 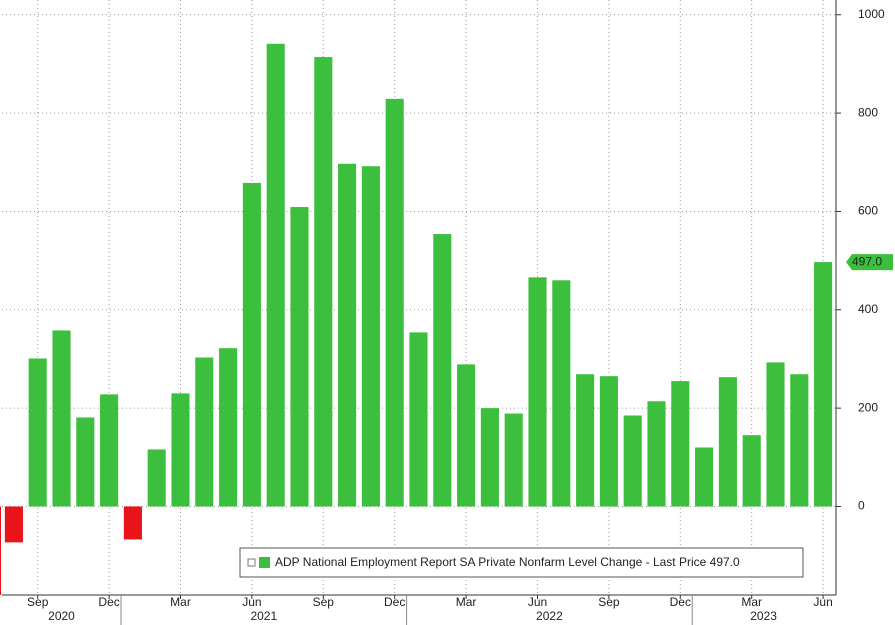 What do you see at coordinates (868, 211) in the screenshot?
I see `y-tick-label: 600` at bounding box center [868, 211].